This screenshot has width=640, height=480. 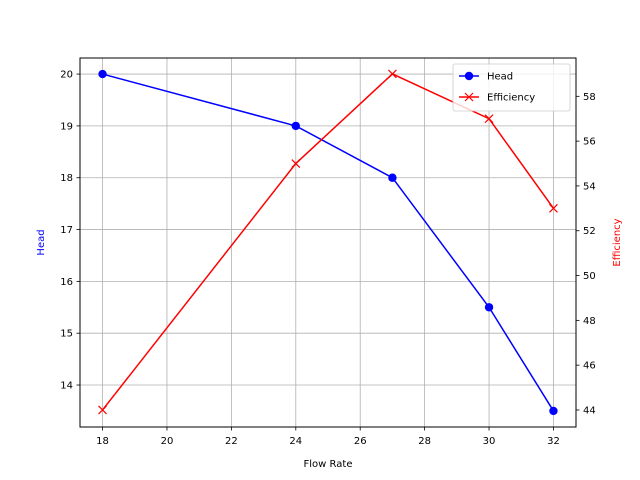 What do you see at coordinates (589, 410) in the screenshot?
I see `right-y-tick-label: 44` at bounding box center [589, 410].